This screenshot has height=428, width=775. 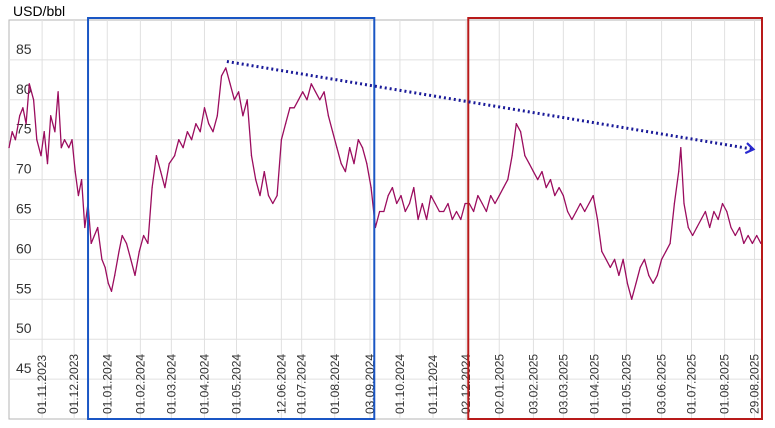 I want to click on x-tick-label: 03.06.2025, so click(x=662, y=384).